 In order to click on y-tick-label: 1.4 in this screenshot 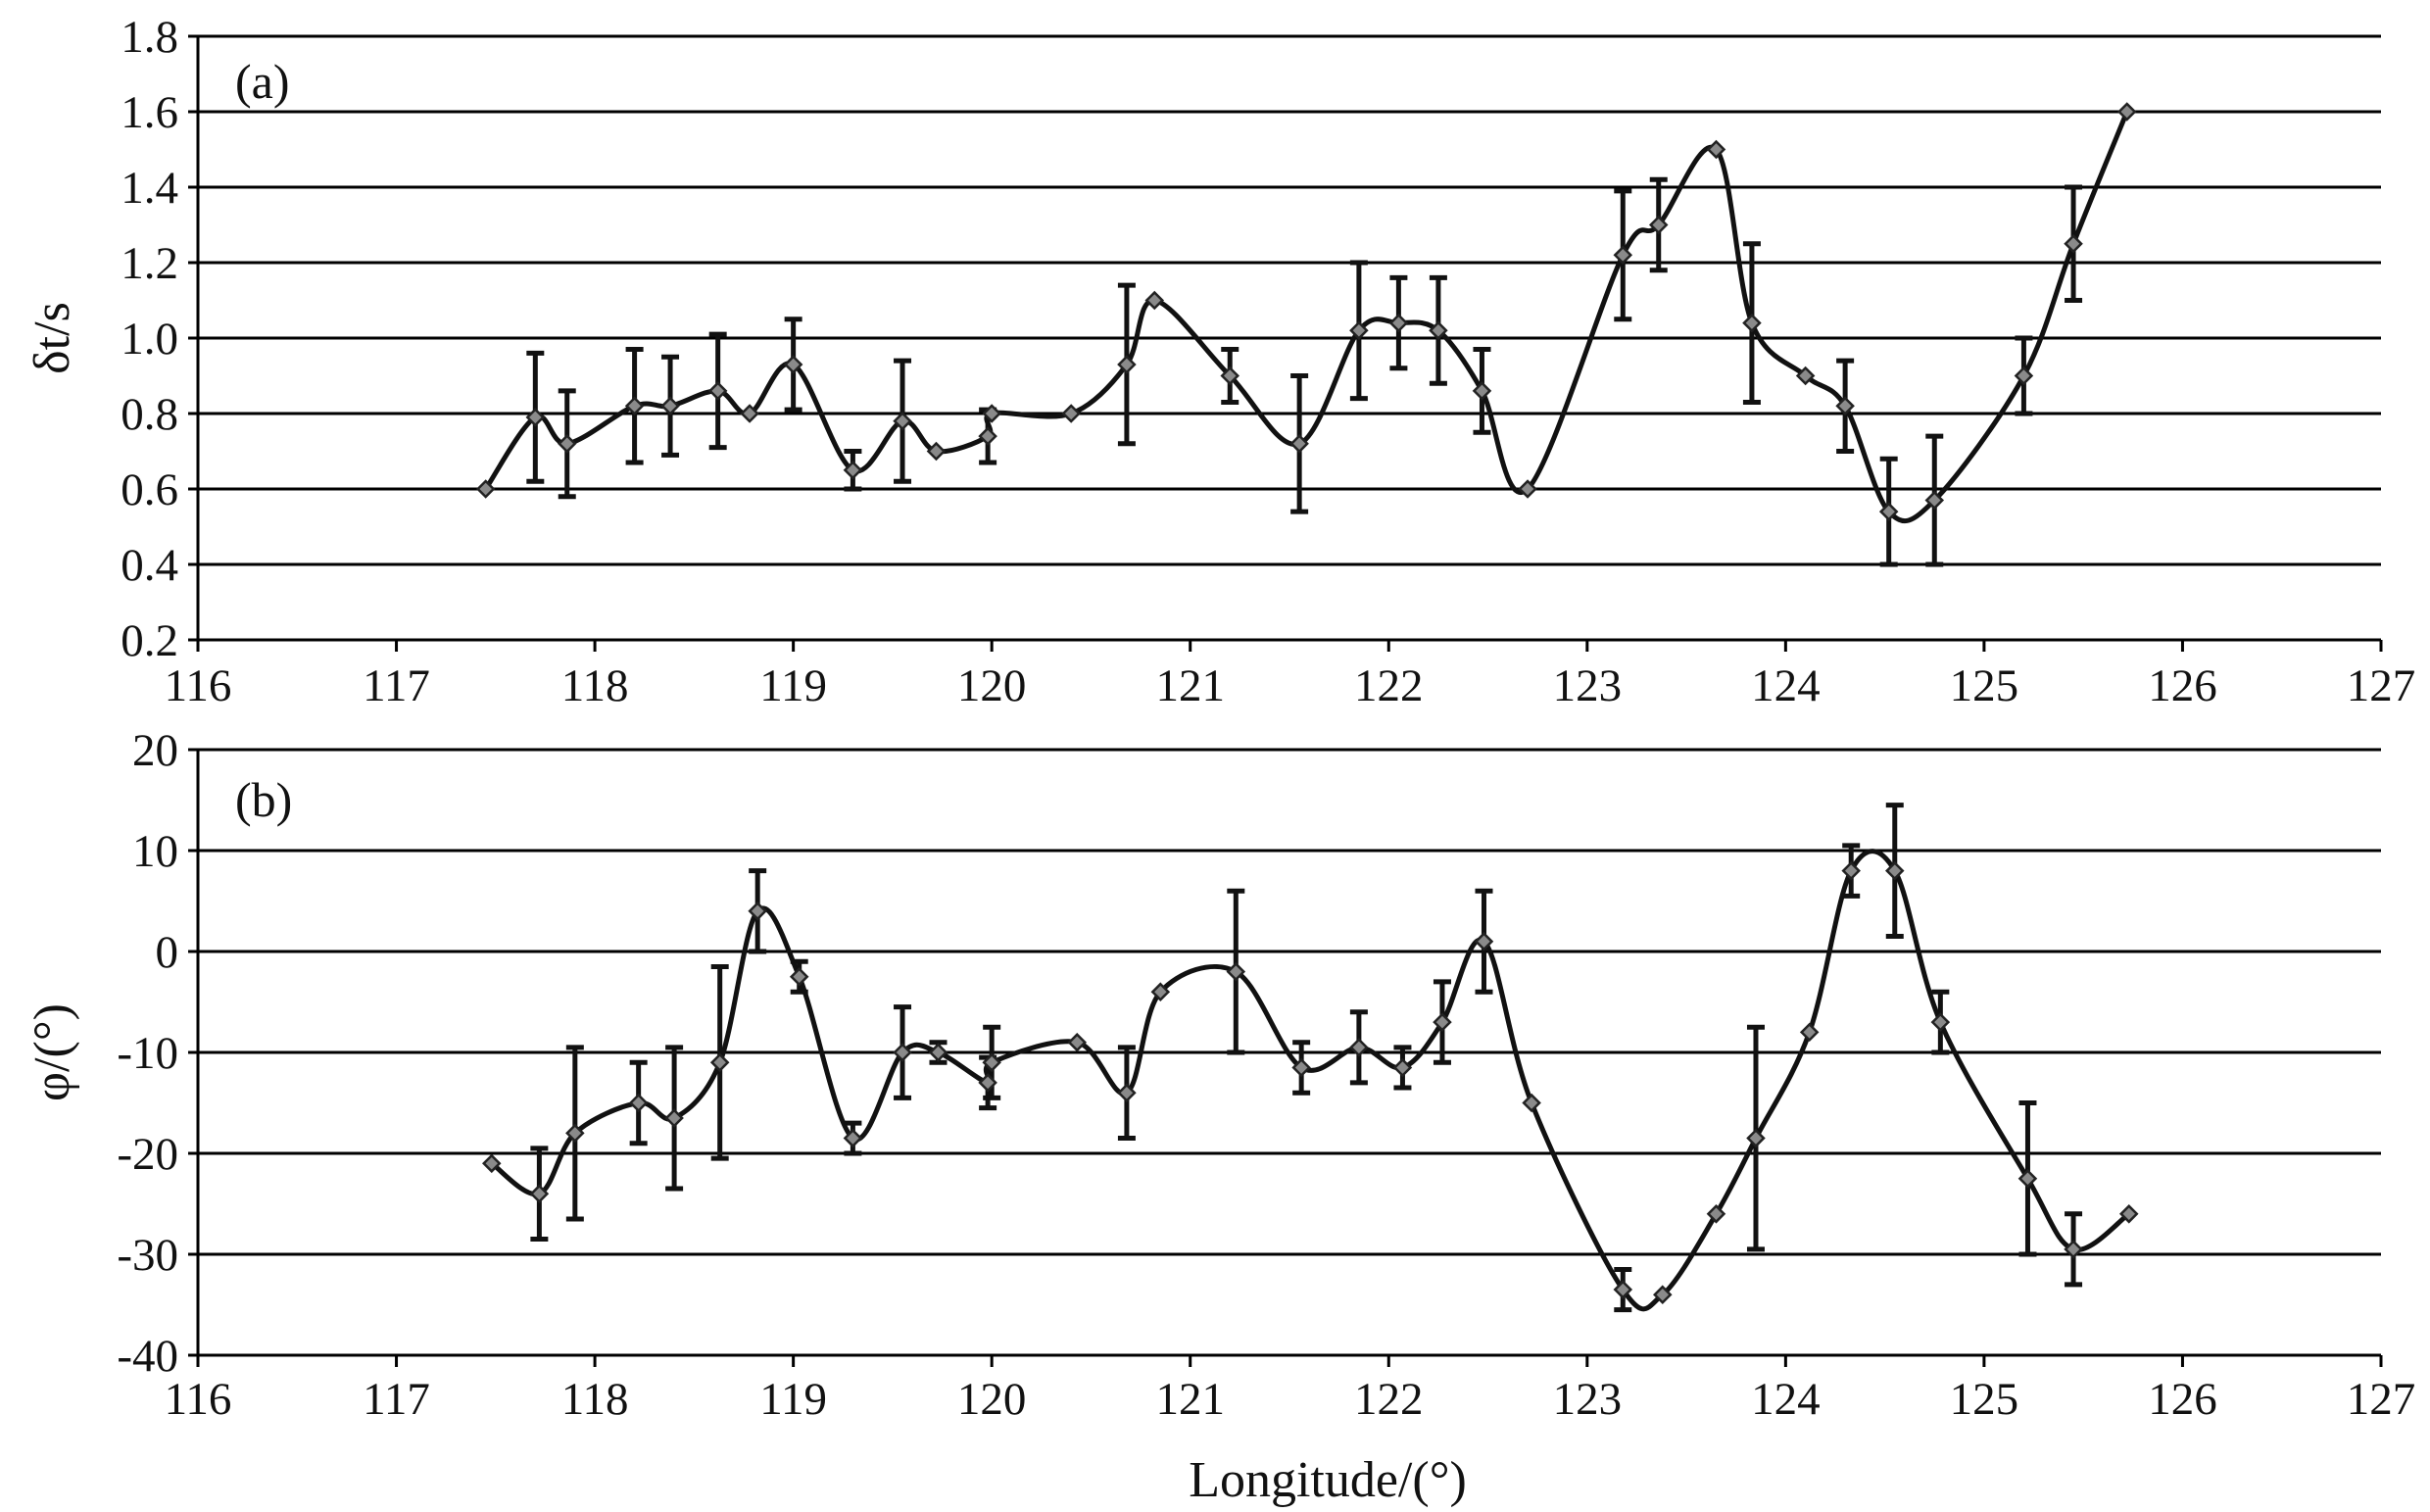, I will do `click(149, 188)`.